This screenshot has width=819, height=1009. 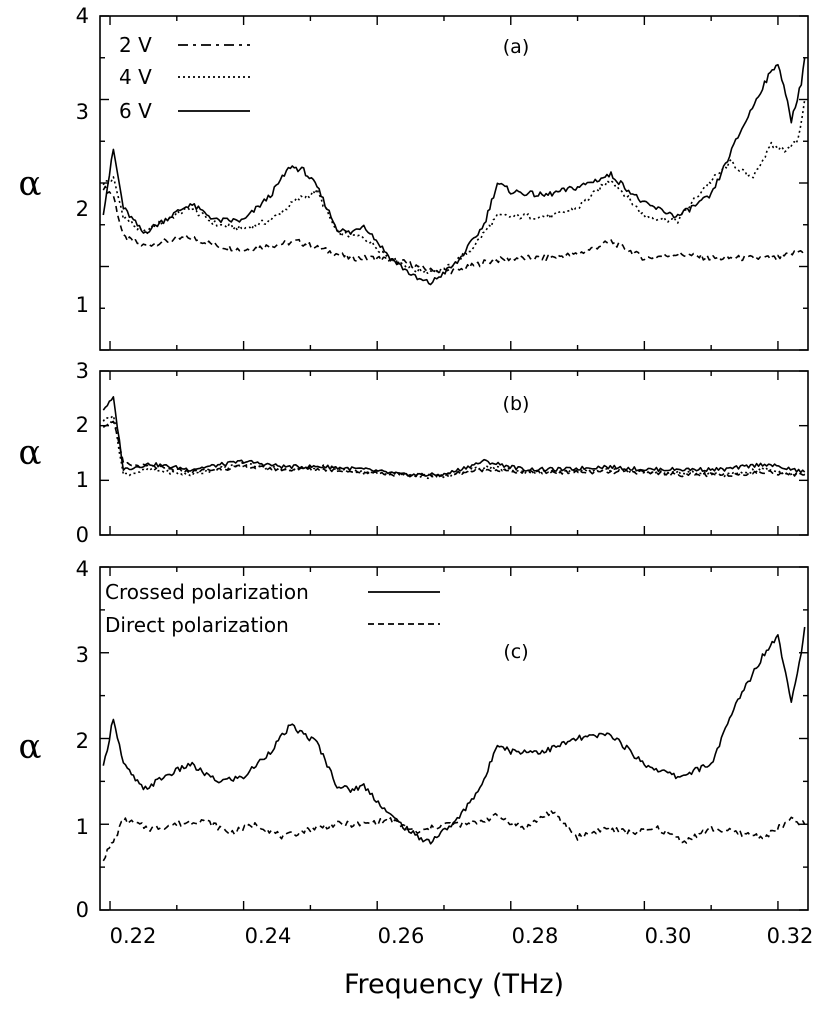 I want to click on panel-a-ytick-1: 1, so click(x=82, y=305).